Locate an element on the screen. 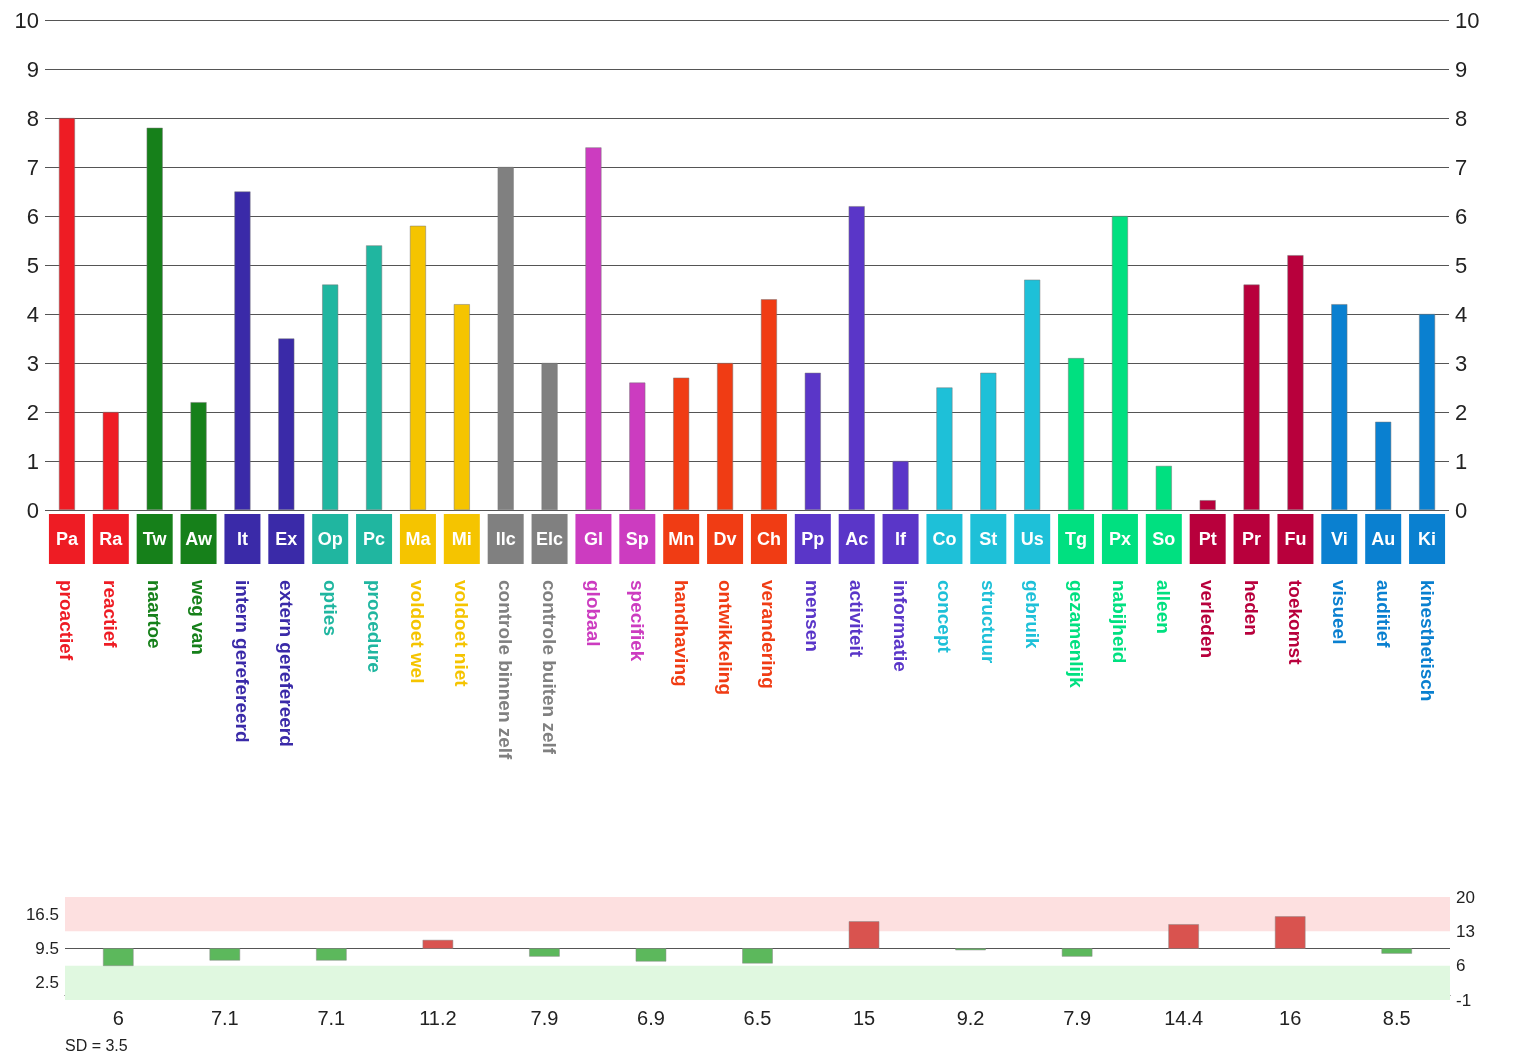 The image size is (1524, 1055). x-tick-label: Ki is located at coordinates (1427, 539).